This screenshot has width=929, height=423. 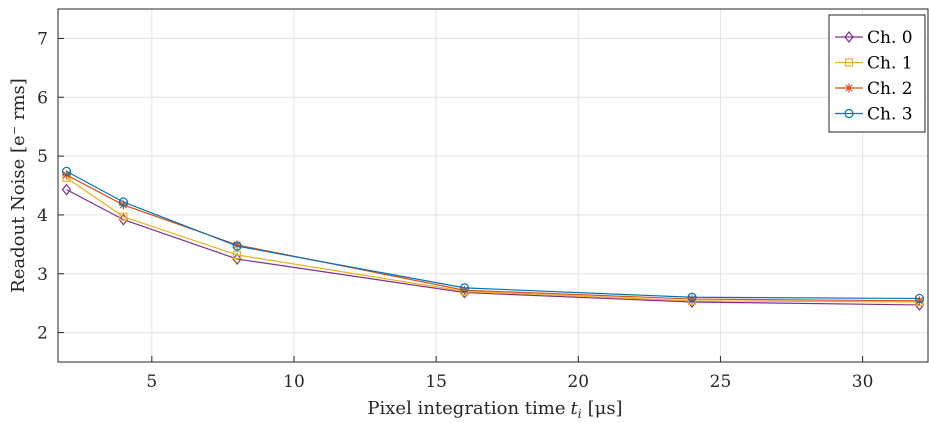 I want to click on y-tick-label: 2, so click(x=42, y=334).